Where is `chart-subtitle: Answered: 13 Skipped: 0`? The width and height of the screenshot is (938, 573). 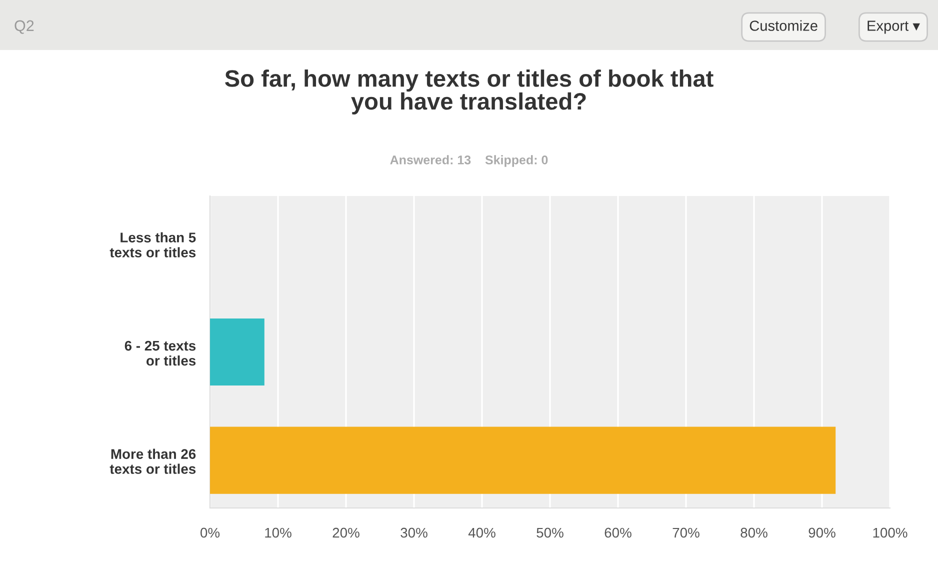
chart-subtitle: Answered: 13 Skipped: 0 is located at coordinates (469, 161).